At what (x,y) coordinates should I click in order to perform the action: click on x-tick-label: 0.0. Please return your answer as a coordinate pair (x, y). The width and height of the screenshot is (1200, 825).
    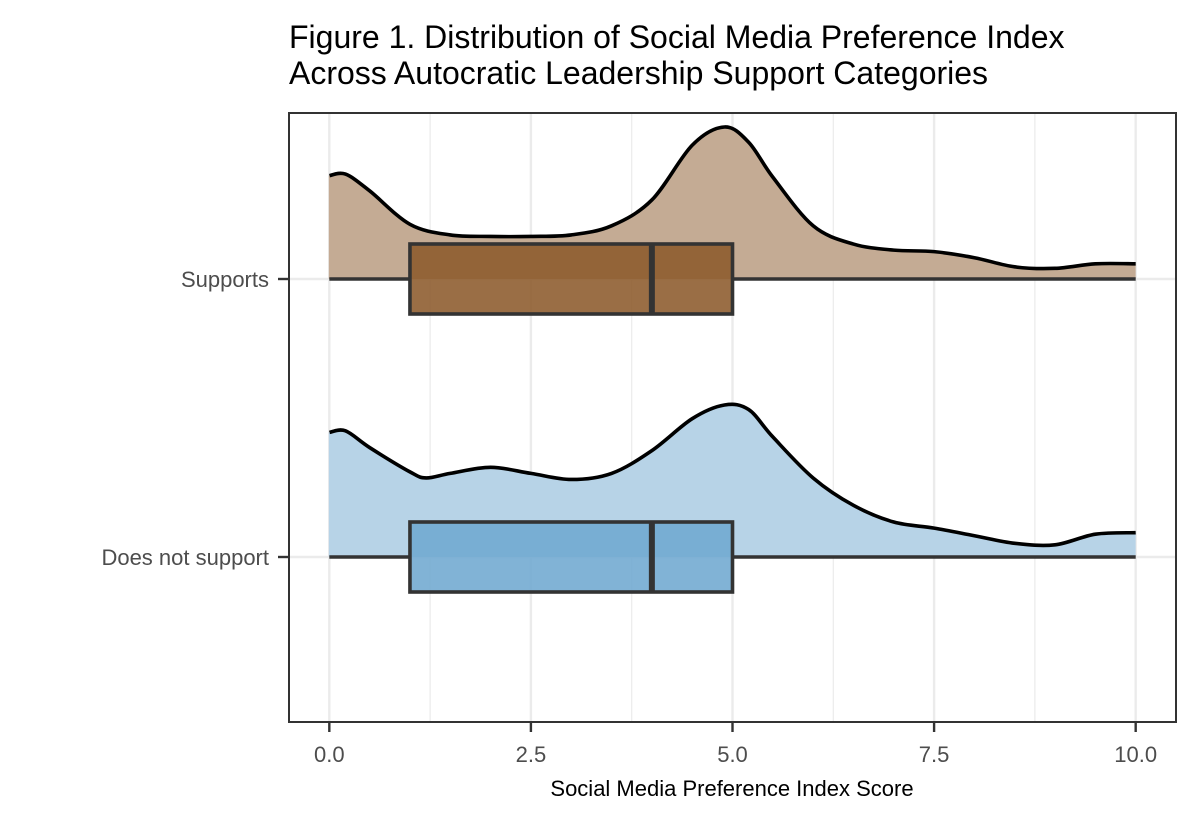
    Looking at the image, I should click on (329, 754).